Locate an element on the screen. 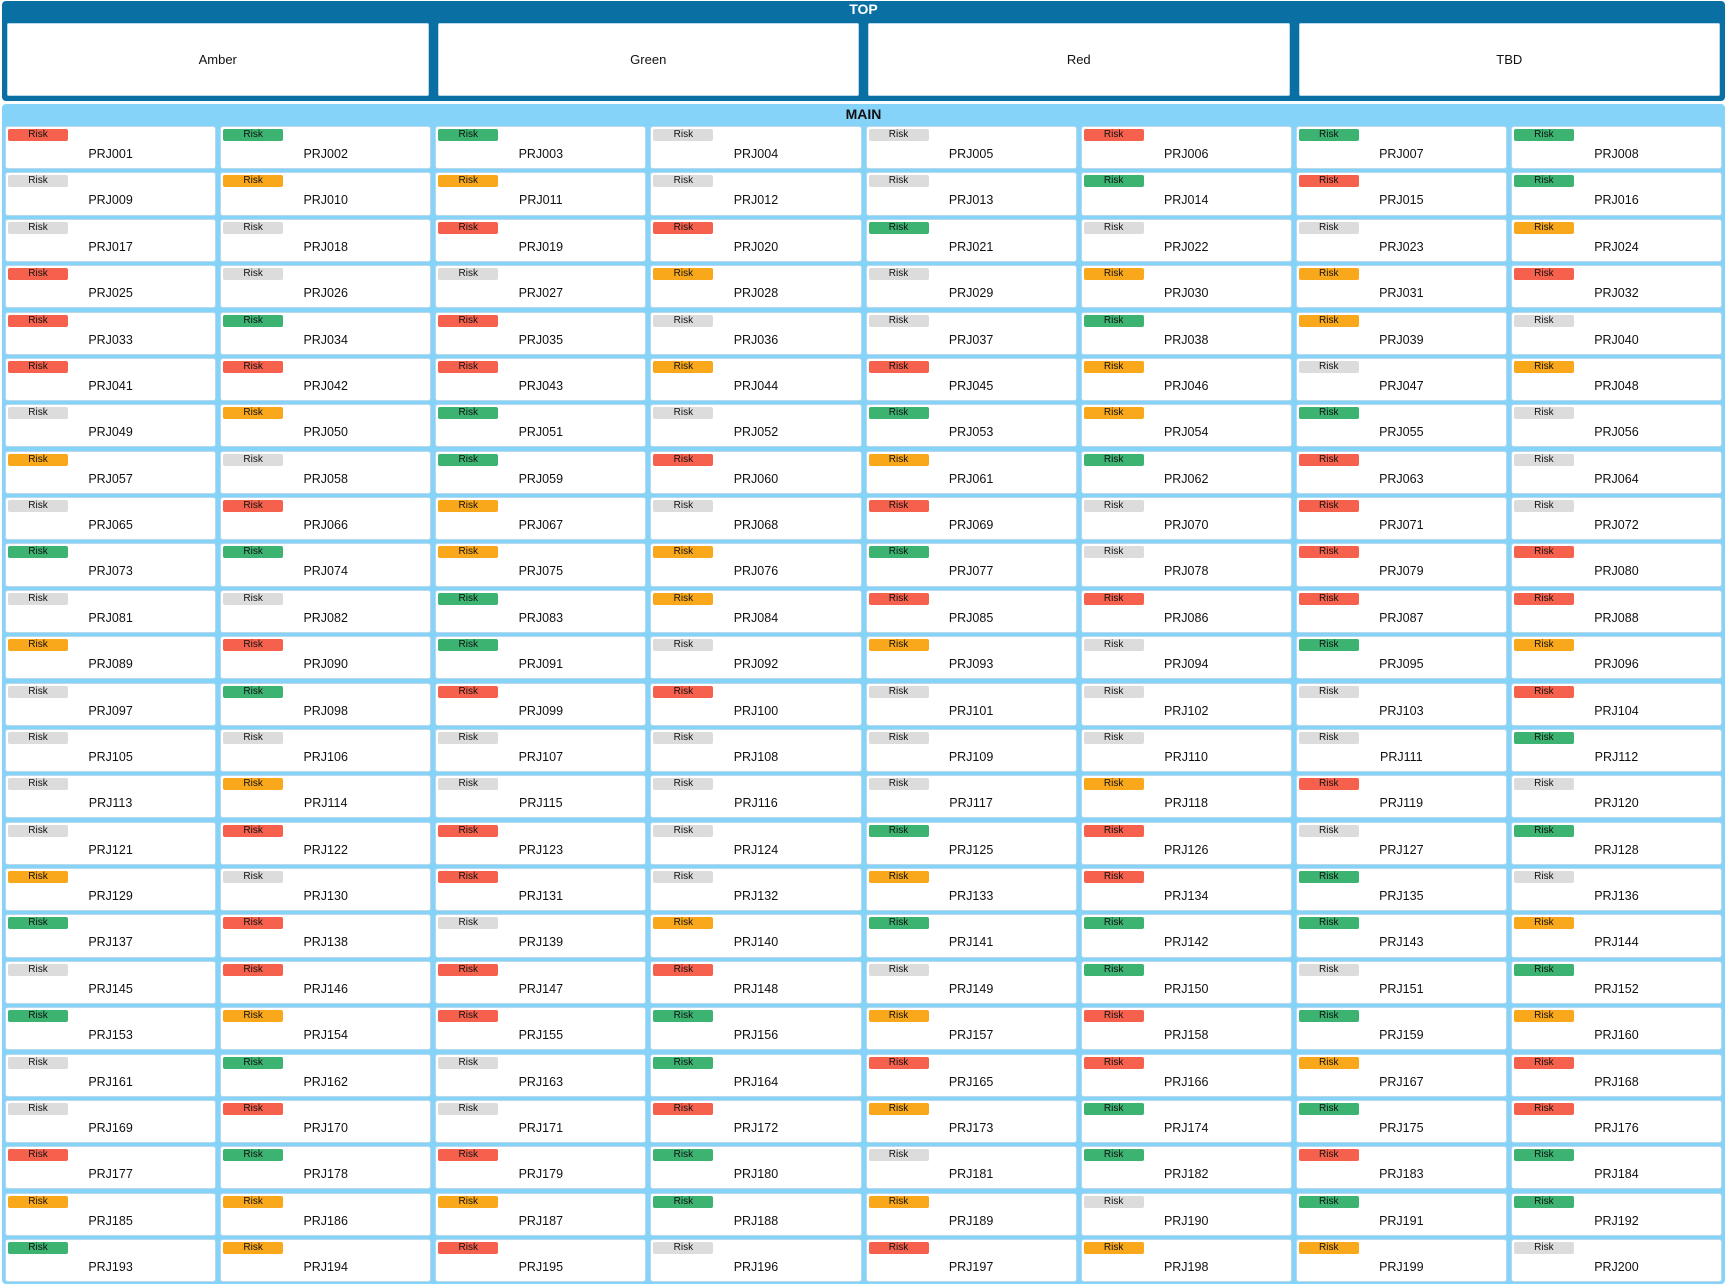  project-card: Risk PRJ095 is located at coordinates (1401, 658).